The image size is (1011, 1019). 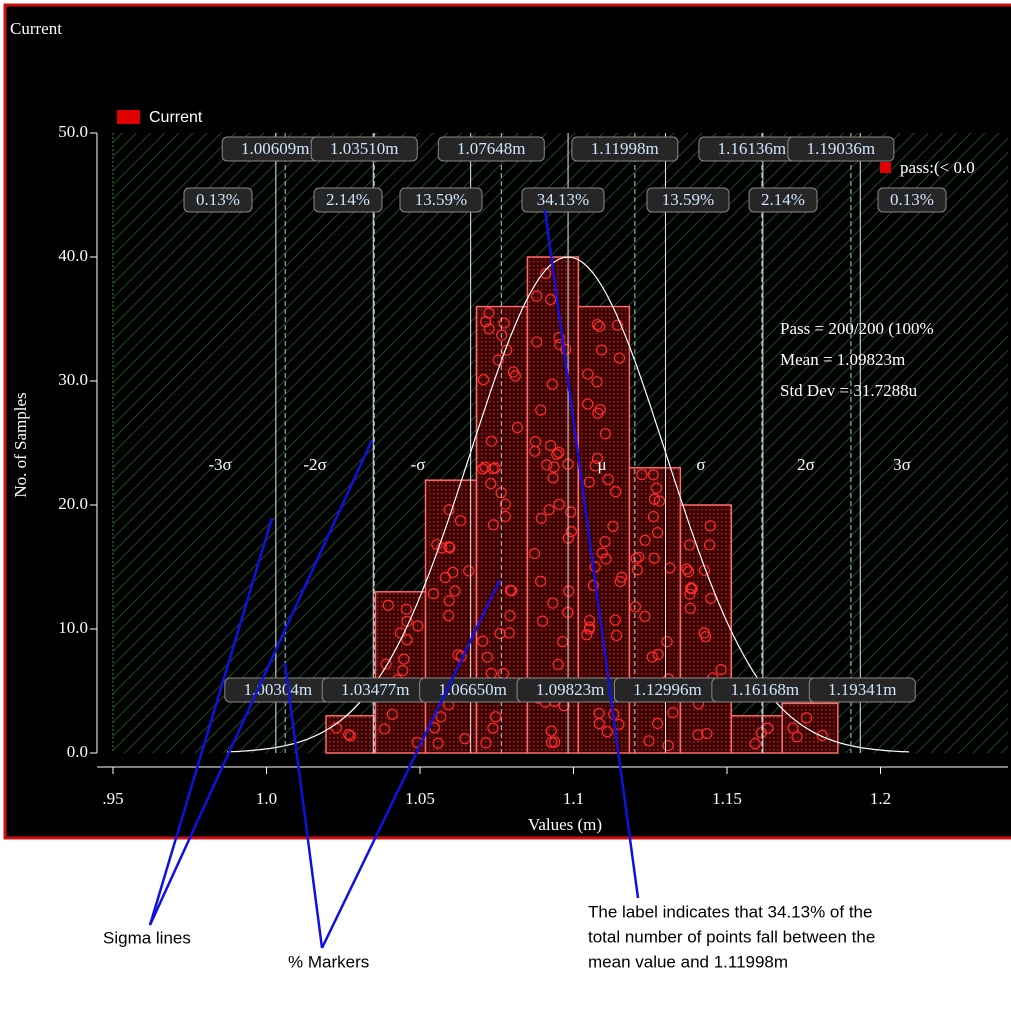 What do you see at coordinates (112, 798) in the screenshot?
I see `x-tick-label: .95` at bounding box center [112, 798].